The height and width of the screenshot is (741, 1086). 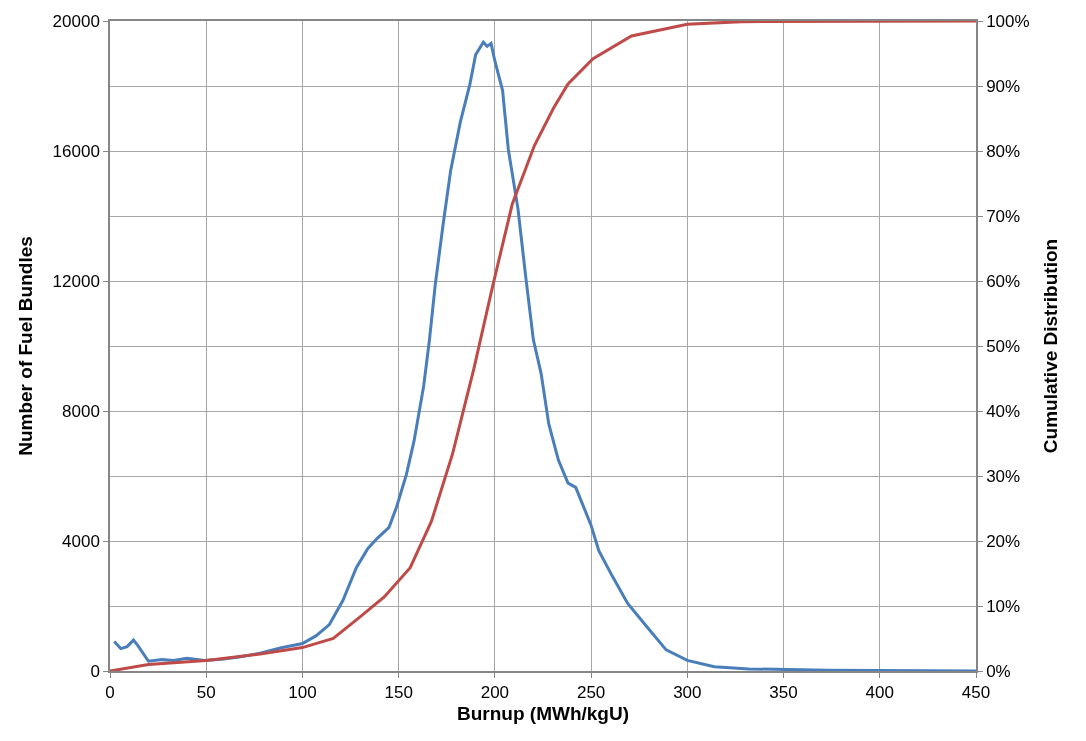 What do you see at coordinates (591, 693) in the screenshot?
I see `x-tick-label: 250` at bounding box center [591, 693].